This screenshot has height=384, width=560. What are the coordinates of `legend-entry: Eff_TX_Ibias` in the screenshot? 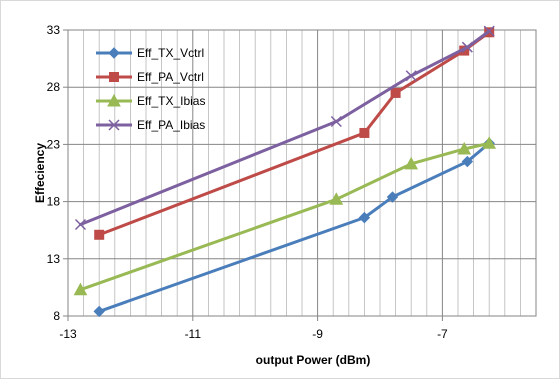 It's located at (150, 100).